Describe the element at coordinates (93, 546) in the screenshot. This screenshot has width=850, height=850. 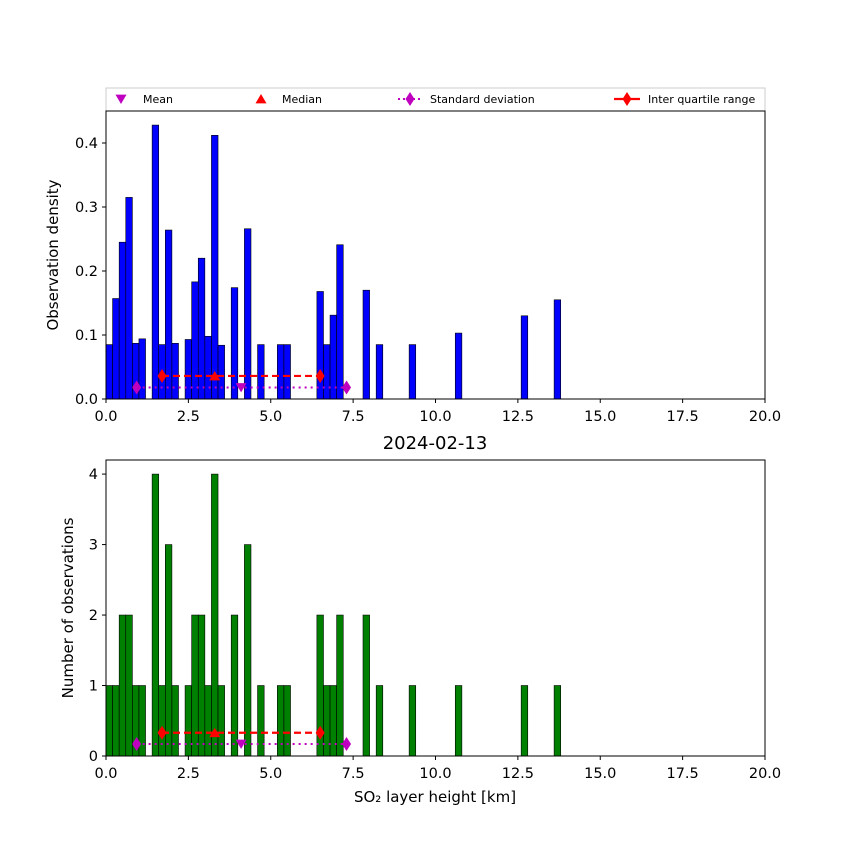
I see `bottom-ytick-label-3: 3` at that location.